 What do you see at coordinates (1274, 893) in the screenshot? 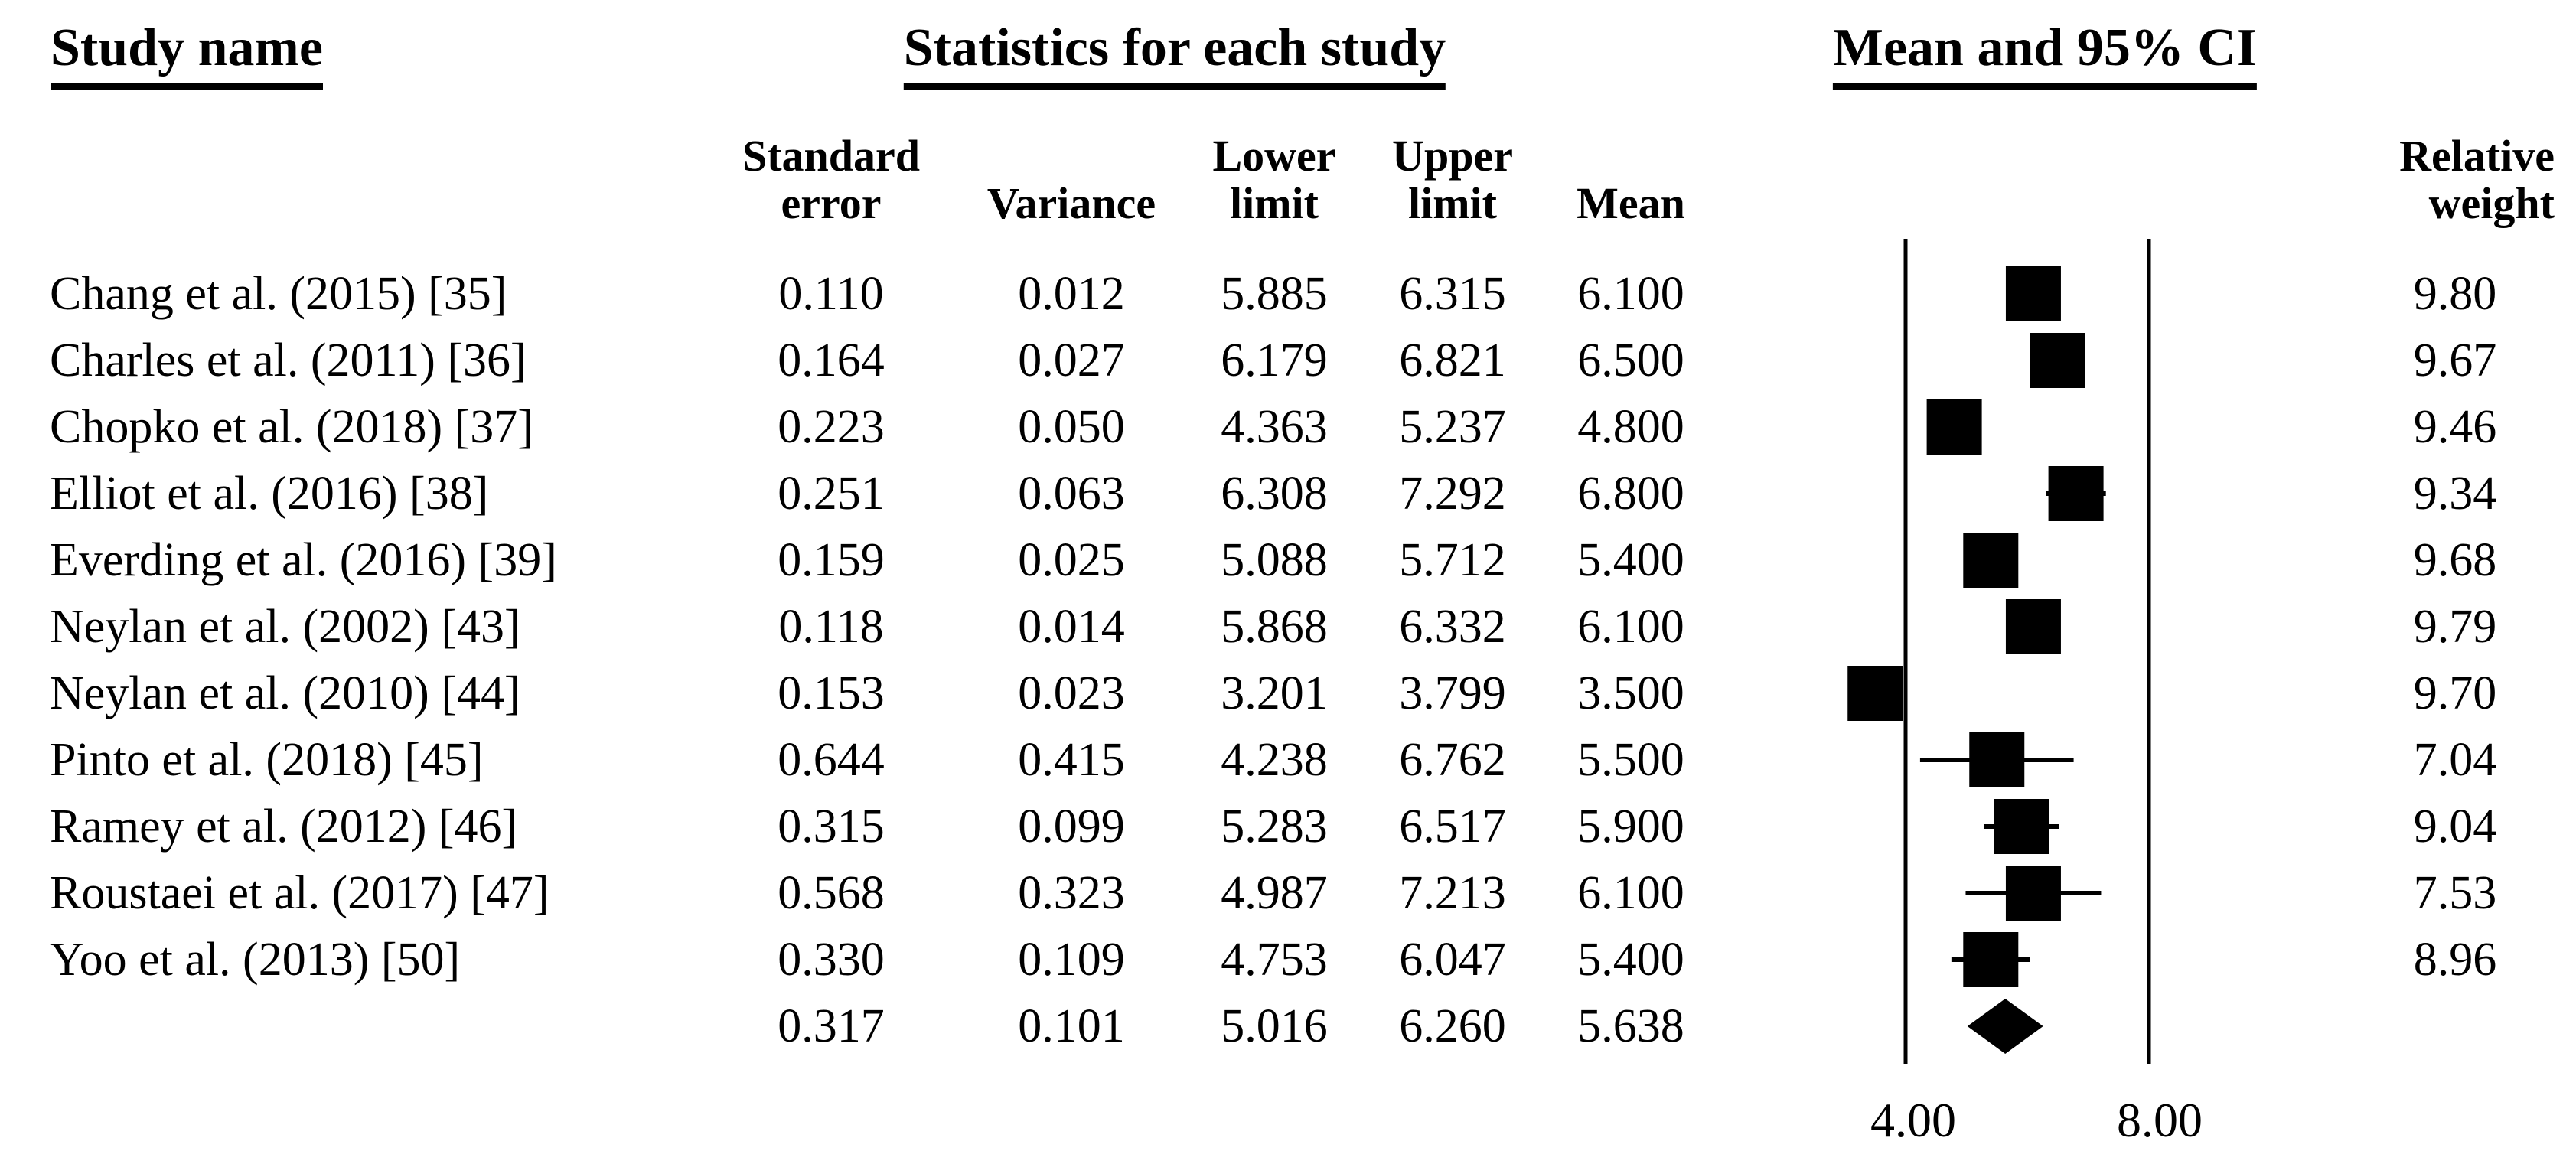
I see `cell-lower-limit: 4.987` at bounding box center [1274, 893].